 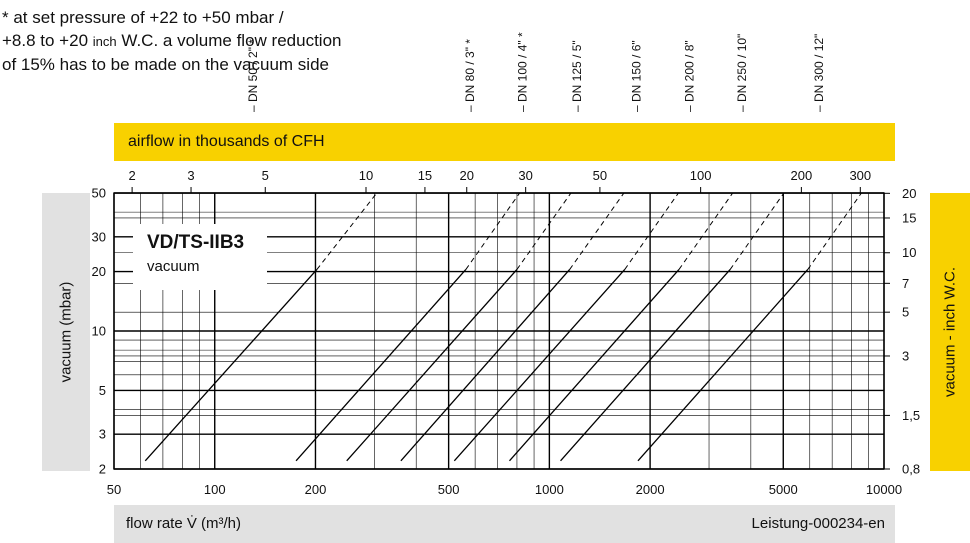 What do you see at coordinates (905, 283) in the screenshot?
I see `right-tick-label: 7` at bounding box center [905, 283].